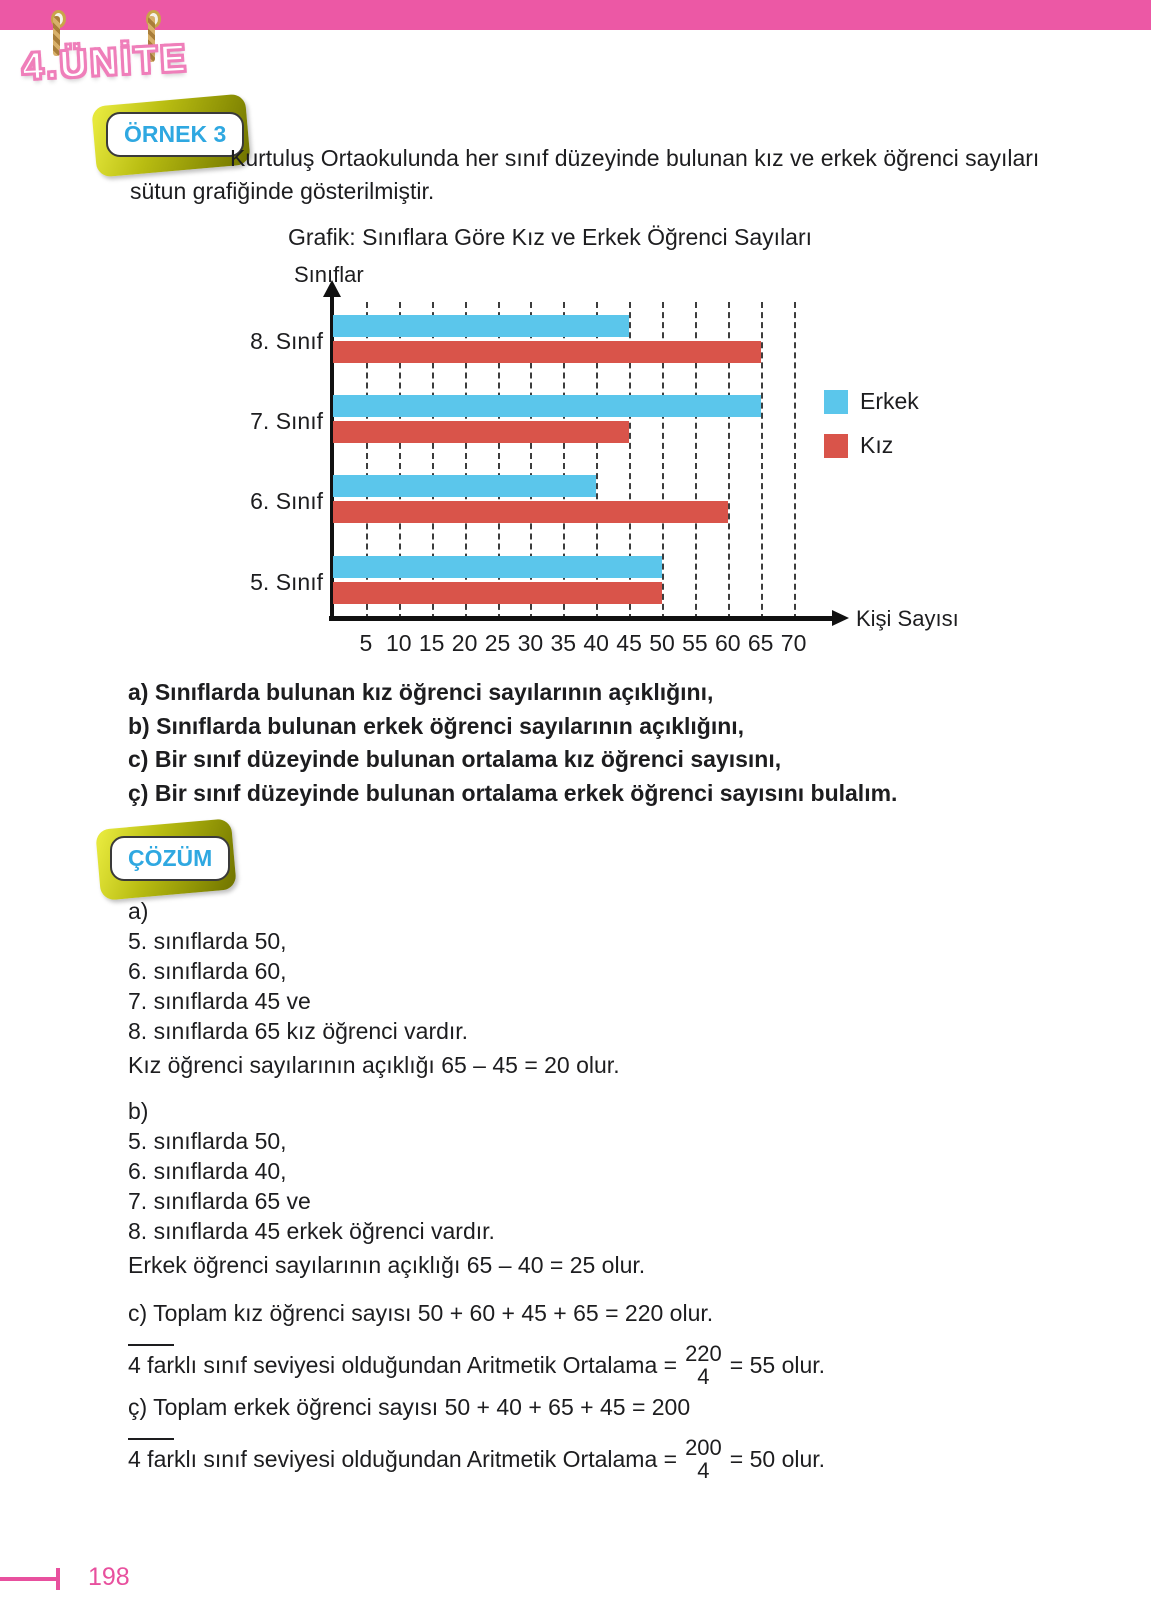 The image size is (1151, 1624). Describe the element at coordinates (170, 858) in the screenshot. I see `solution-badge-label: ÇÖZÜM` at that location.